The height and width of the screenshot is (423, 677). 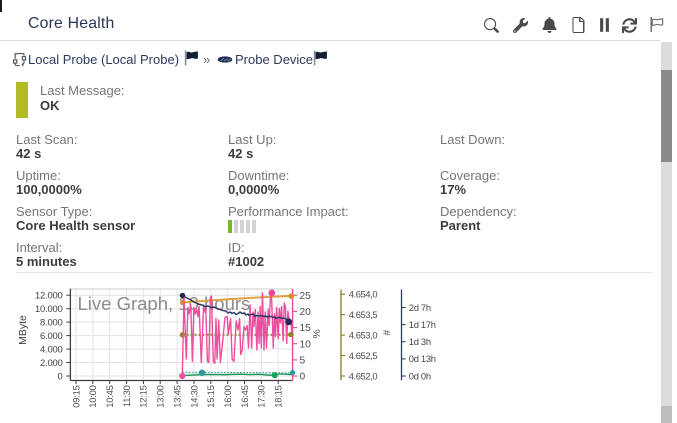 I want to click on svg-text: 13:45, so click(x=176, y=396).